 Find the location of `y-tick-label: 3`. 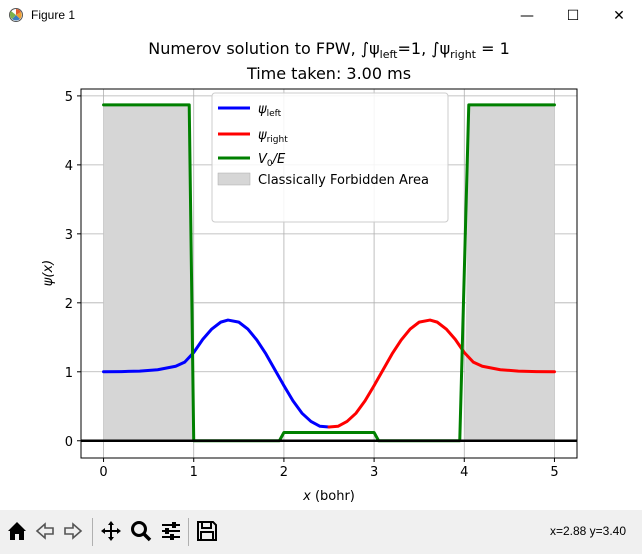

y-tick-label: 3 is located at coordinates (69, 235).